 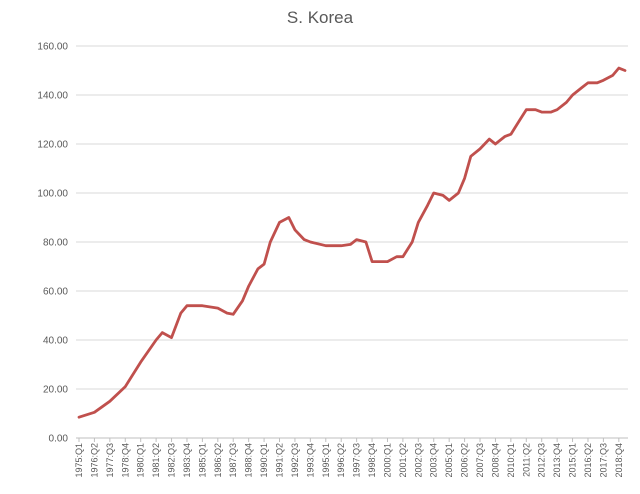 What do you see at coordinates (79, 460) in the screenshot?
I see `x-tick-label: 1975:Q1` at bounding box center [79, 460].